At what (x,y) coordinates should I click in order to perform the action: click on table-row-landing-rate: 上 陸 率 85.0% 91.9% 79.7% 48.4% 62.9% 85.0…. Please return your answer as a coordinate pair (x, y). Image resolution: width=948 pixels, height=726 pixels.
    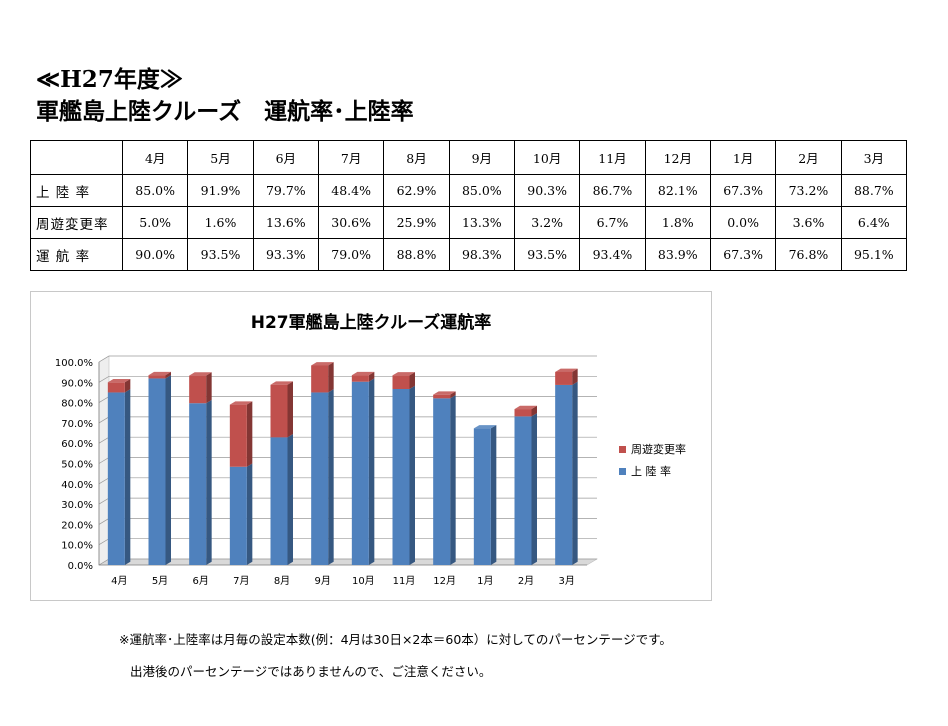
    Looking at the image, I should click on (469, 190).